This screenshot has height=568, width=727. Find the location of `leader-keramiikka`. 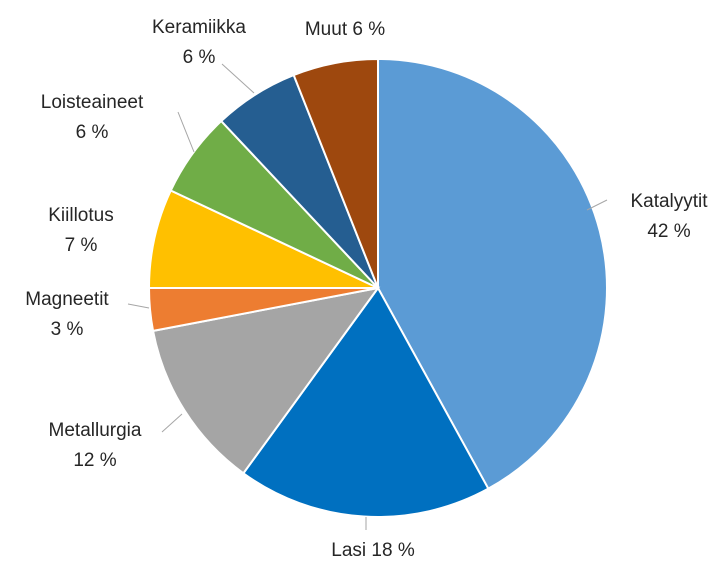

leader-keramiikka is located at coordinates (238, 78).